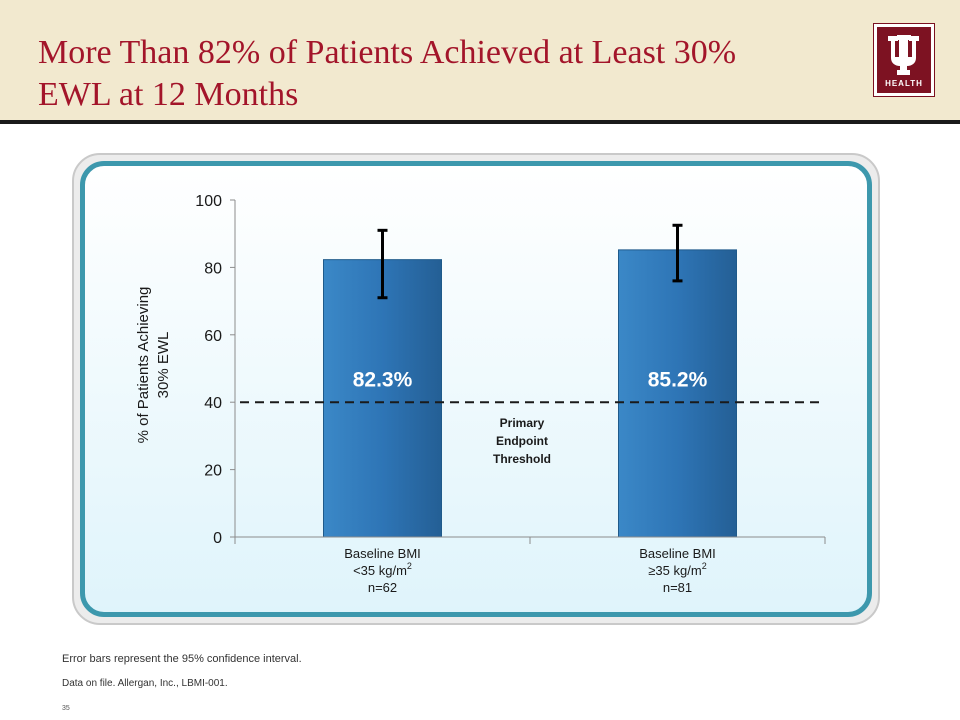 This screenshot has height=720, width=960. What do you see at coordinates (168, 94) in the screenshot?
I see `slide-title-line-2: EWL at 12 Months` at bounding box center [168, 94].